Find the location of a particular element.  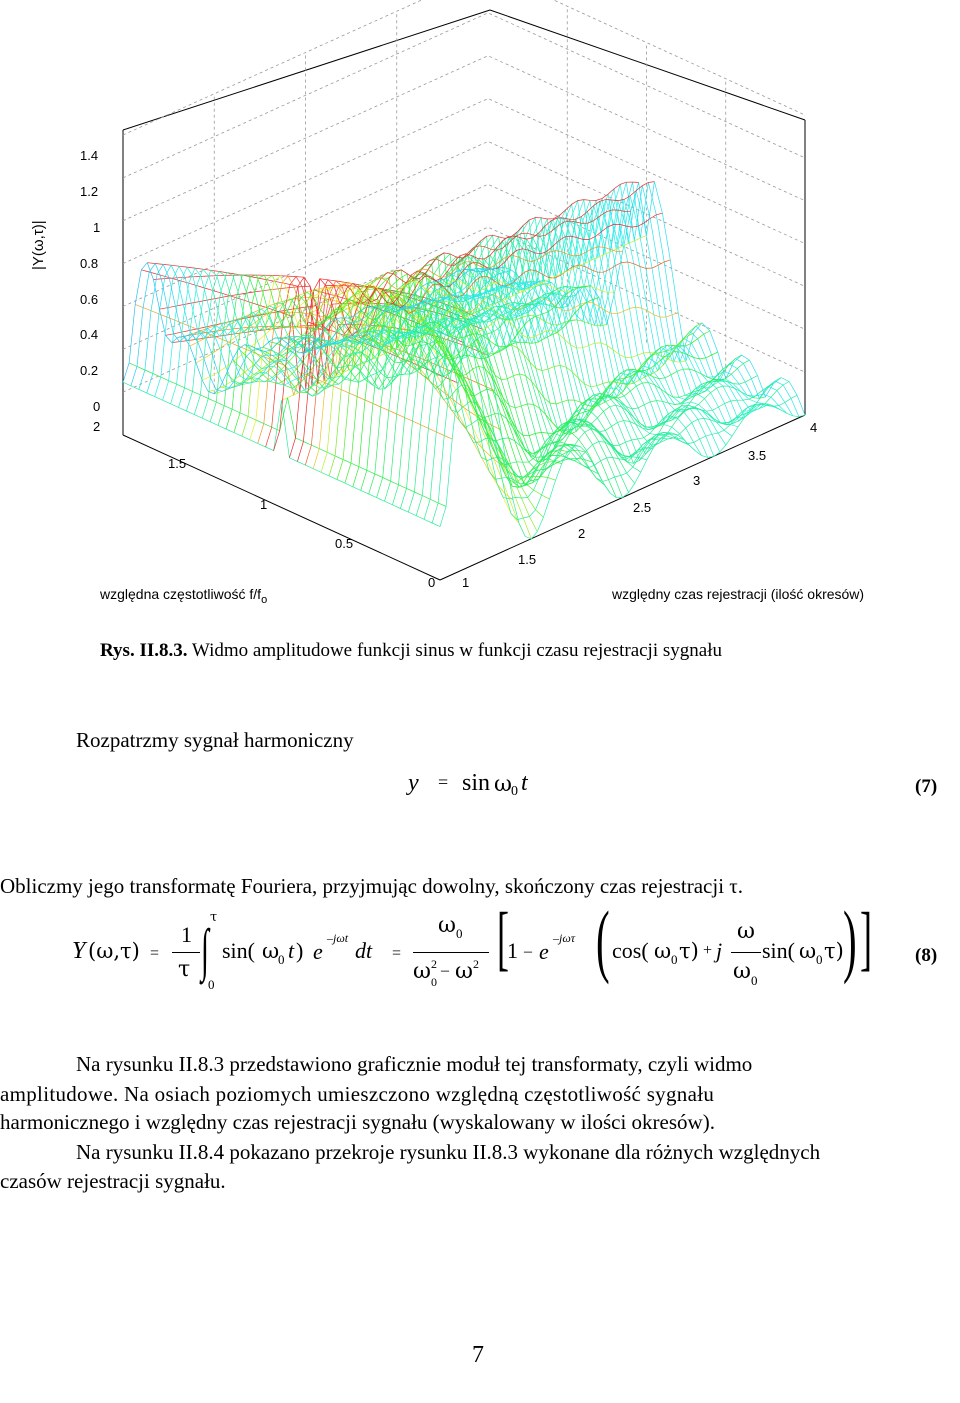

paragraph-1: Rozpatrzmy sygnał harmoniczny is located at coordinates (215, 740).